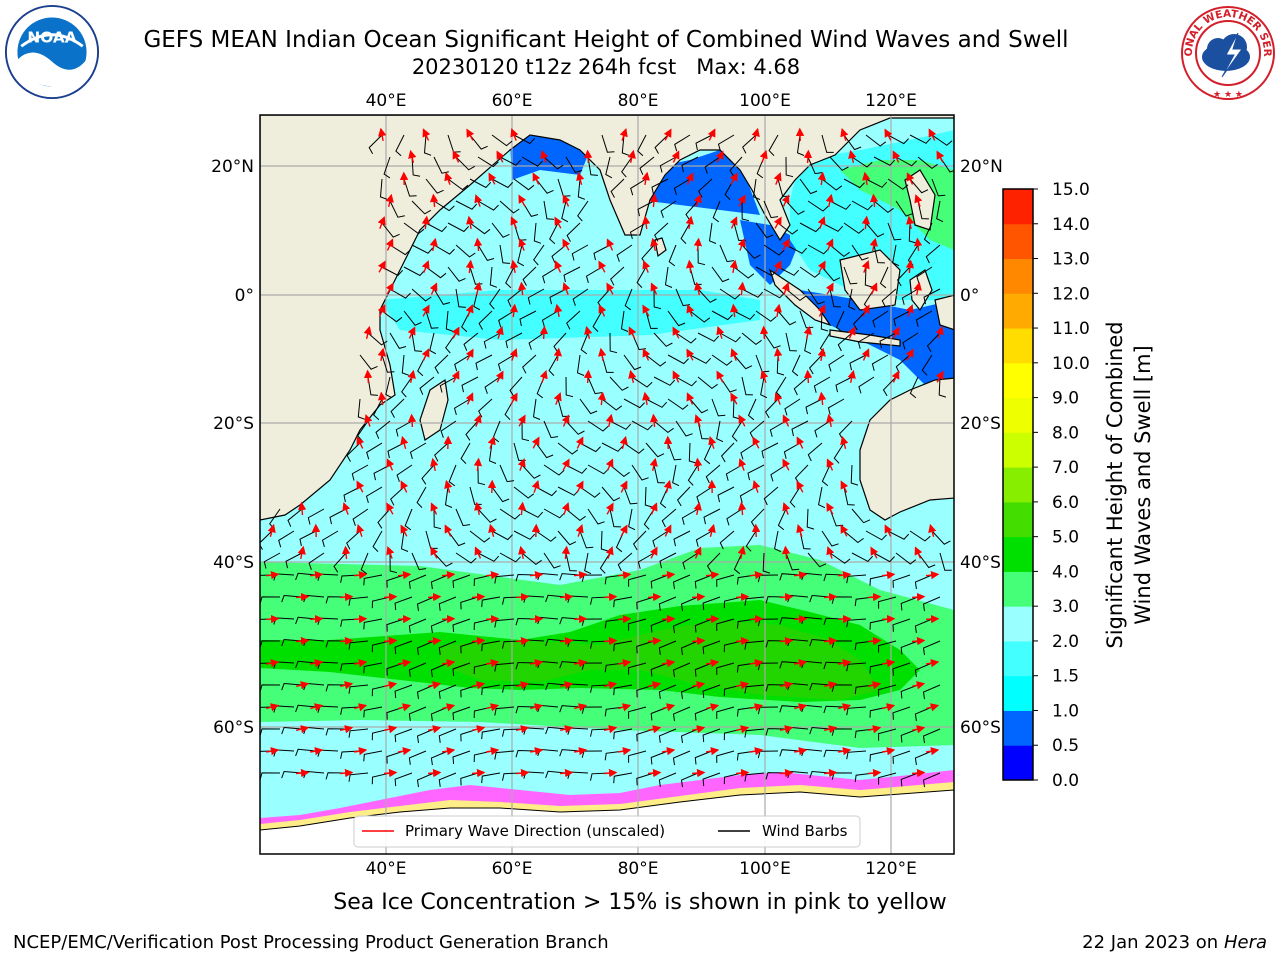 This screenshot has height=960, width=1280. What do you see at coordinates (1065, 711) in the screenshot?
I see `colorbar-tick-label: 1.0` at bounding box center [1065, 711].